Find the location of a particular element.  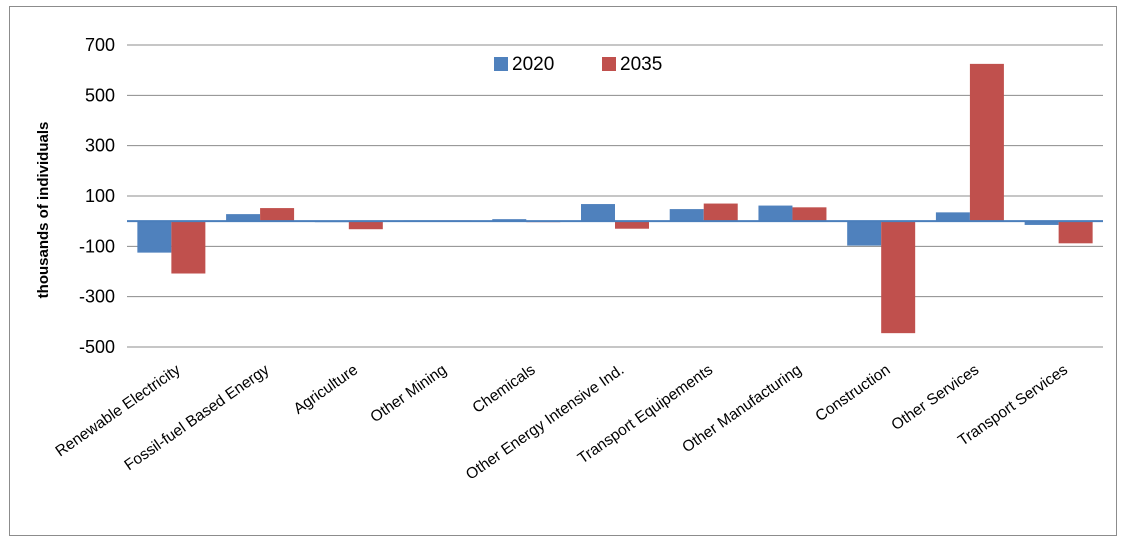

category-label: Agriculture is located at coordinates (326, 389).